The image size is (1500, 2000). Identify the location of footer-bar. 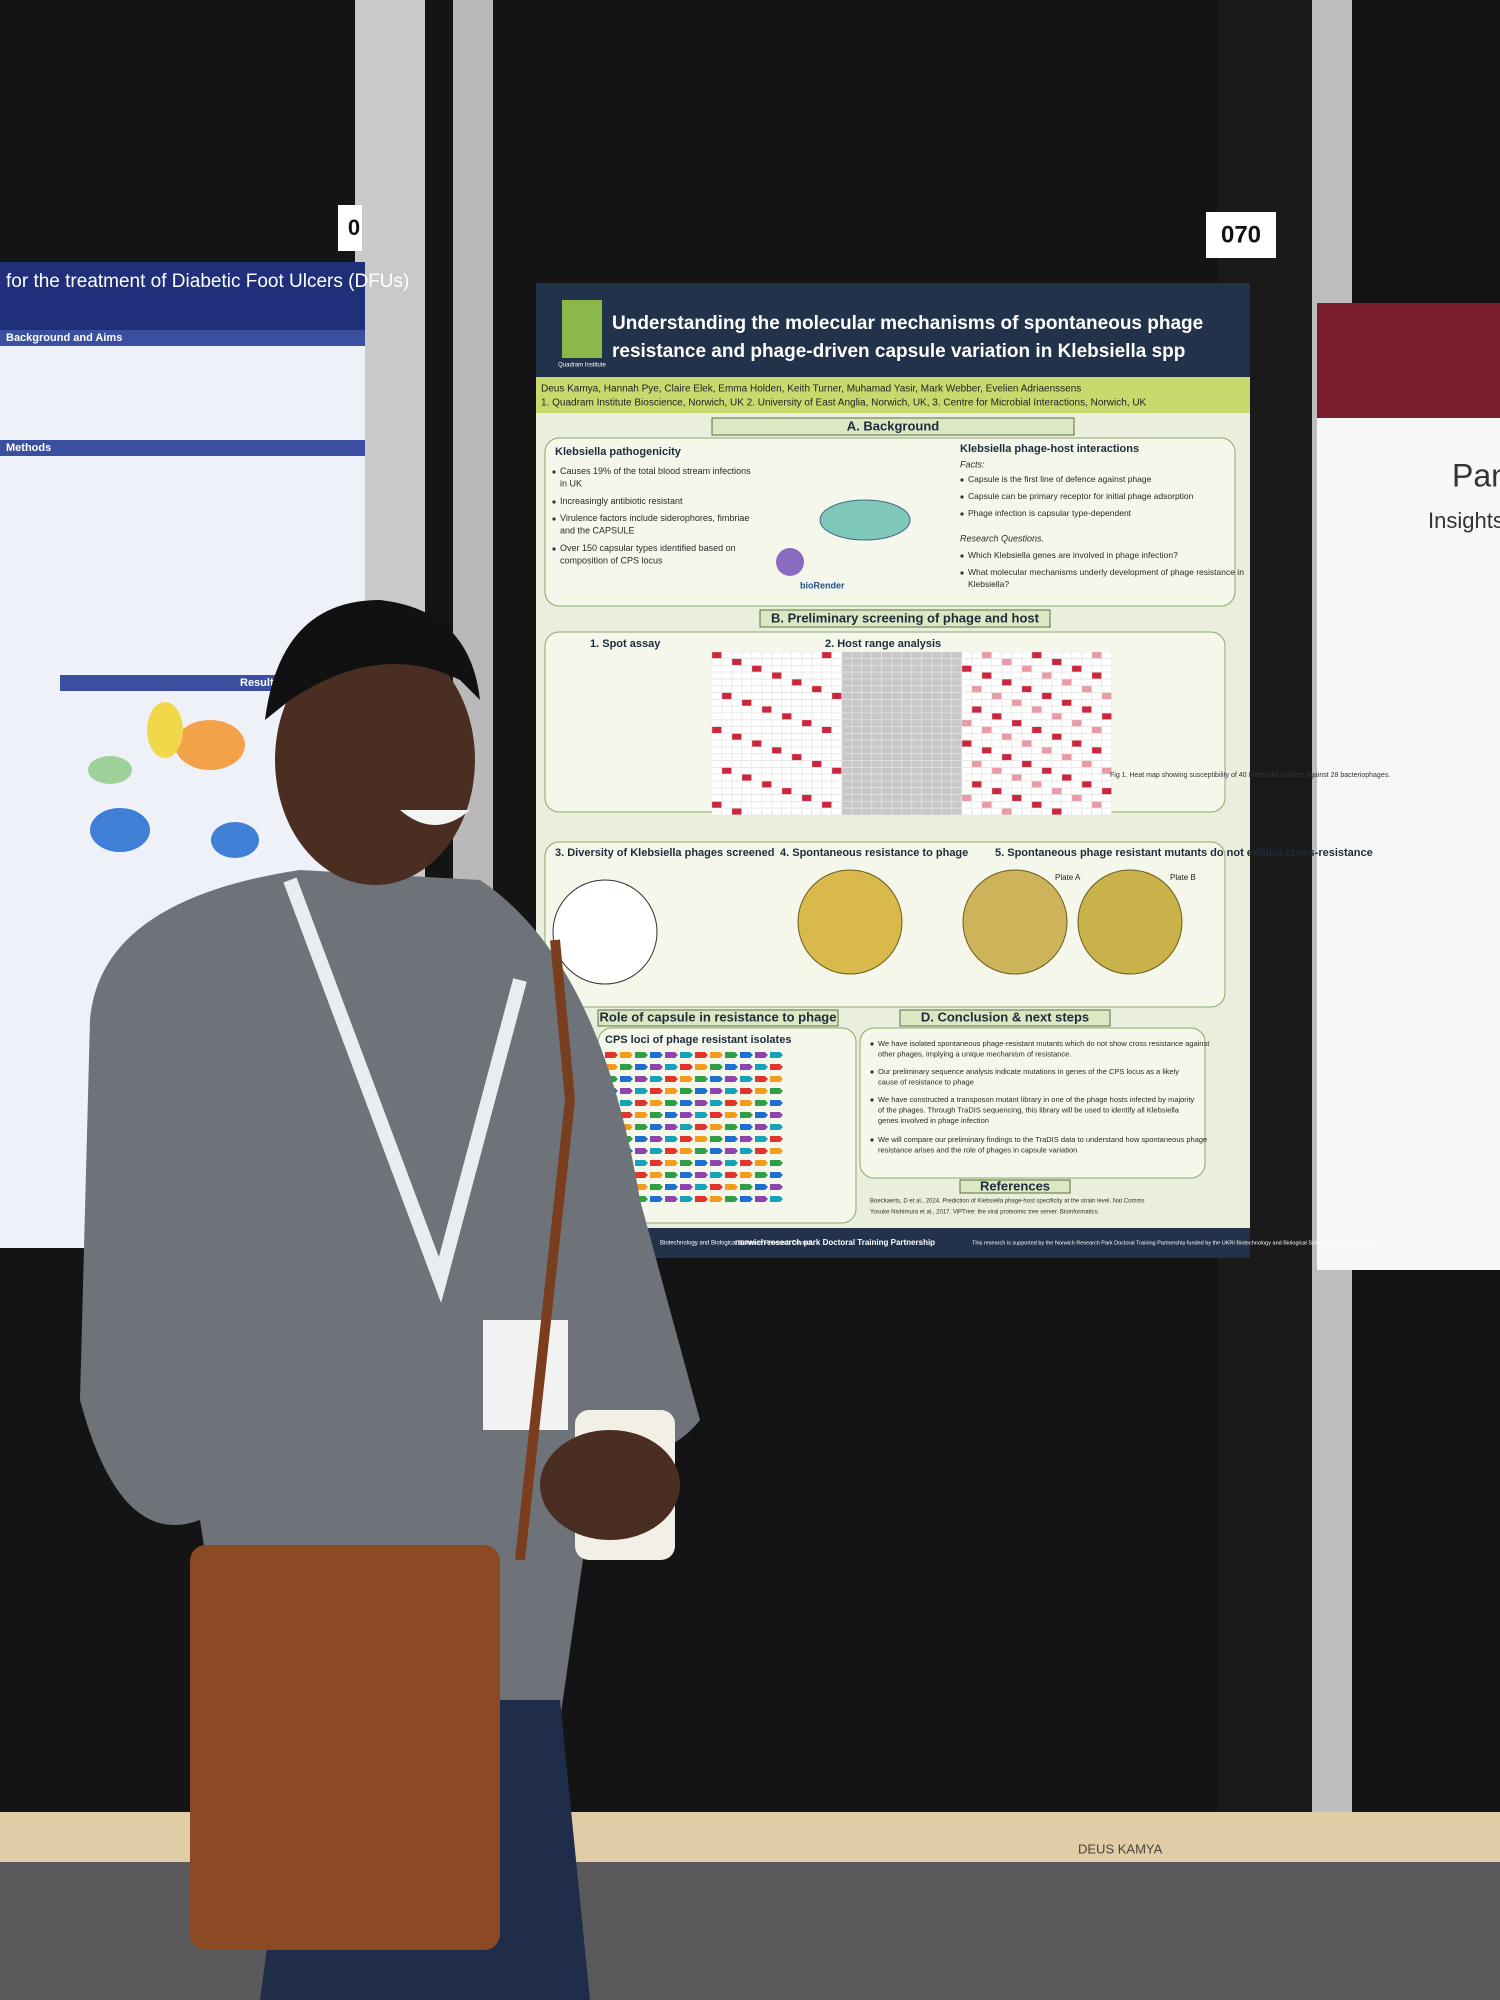
(893, 1243).